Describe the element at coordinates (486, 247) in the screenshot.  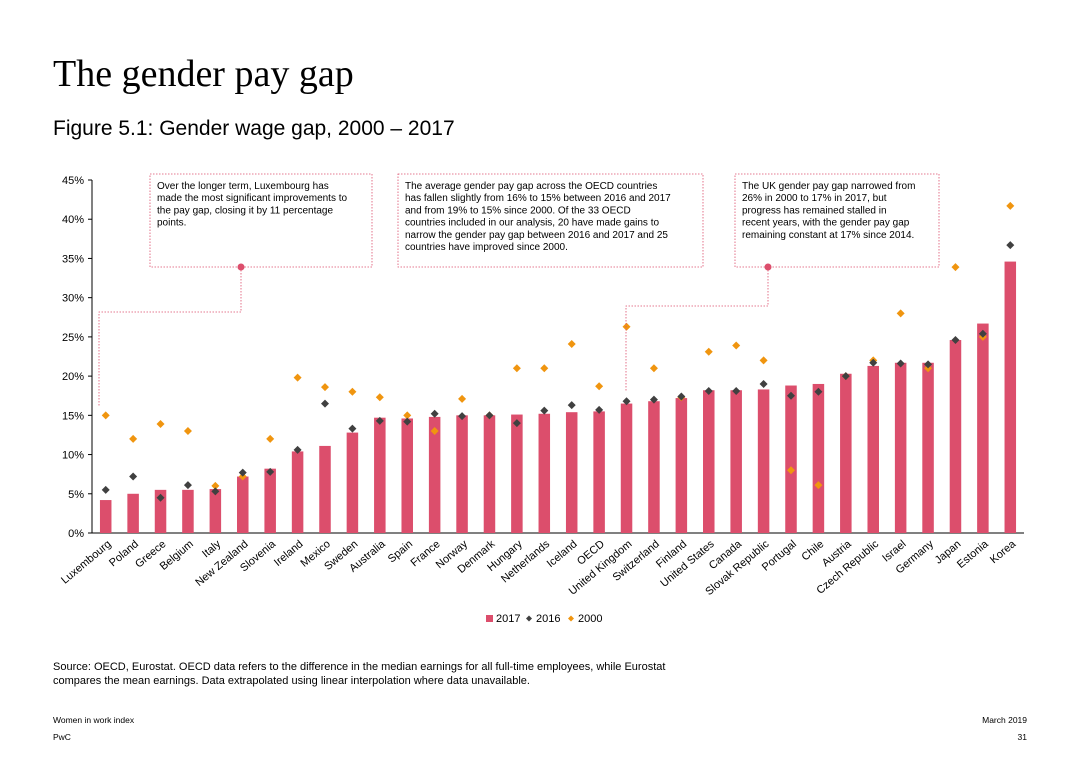
I see `annotation-text-line: countries have improved since 2000.` at that location.